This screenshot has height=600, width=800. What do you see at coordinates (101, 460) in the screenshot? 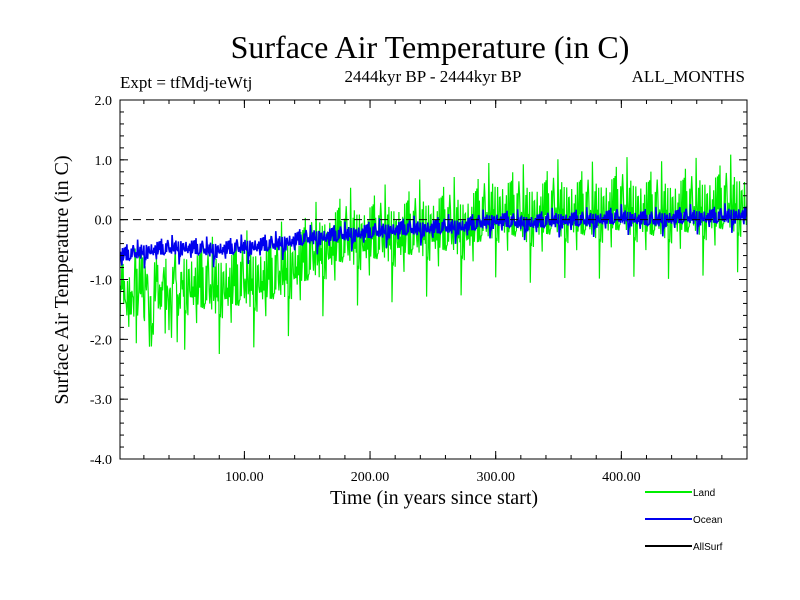
I see `y-tick-label: -4.0` at bounding box center [101, 460].